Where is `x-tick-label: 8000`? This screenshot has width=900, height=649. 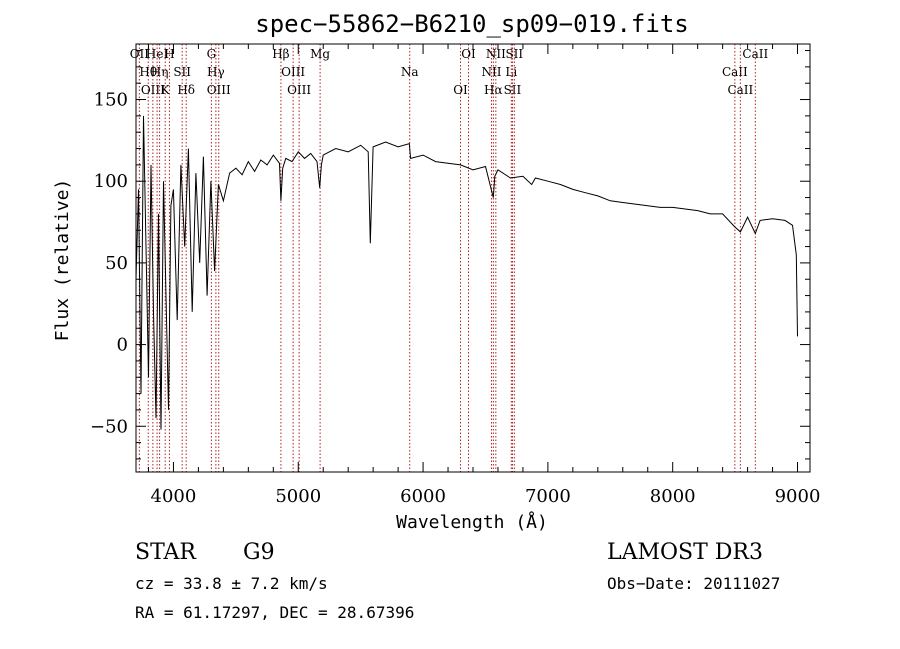 x-tick-label: 8000 is located at coordinates (673, 496).